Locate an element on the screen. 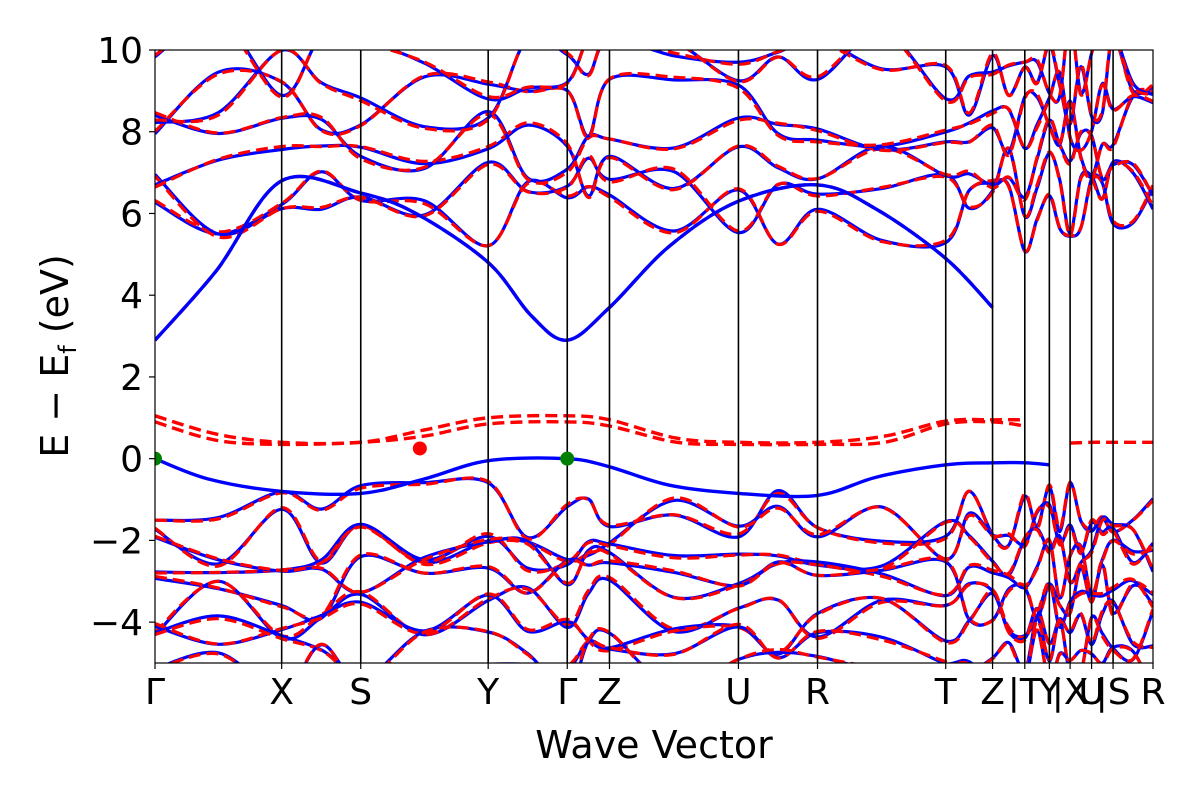 The width and height of the screenshot is (1200, 800). defect-band-down-tail is located at coordinates (1111, 442).